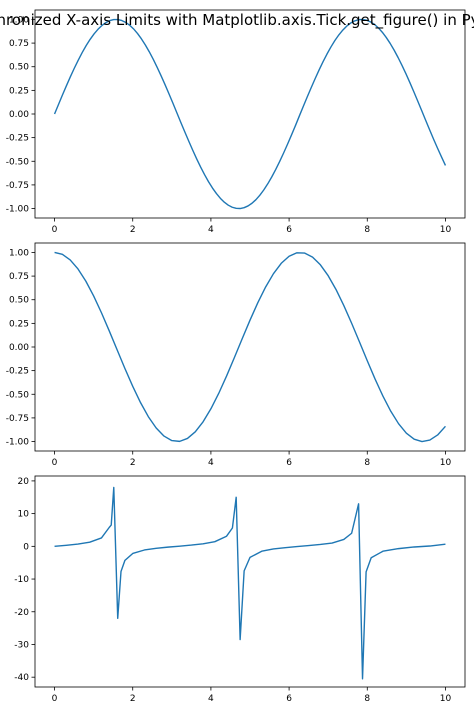  I want to click on y-tick-label: -10, so click(21, 580).